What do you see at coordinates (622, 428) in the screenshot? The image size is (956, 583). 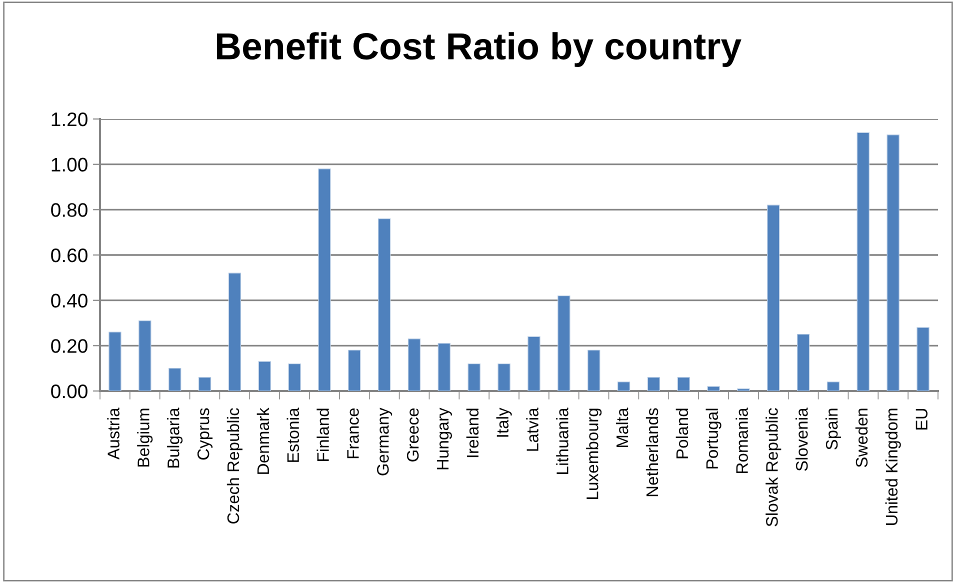 I see `x-tick-label: Malta` at bounding box center [622, 428].